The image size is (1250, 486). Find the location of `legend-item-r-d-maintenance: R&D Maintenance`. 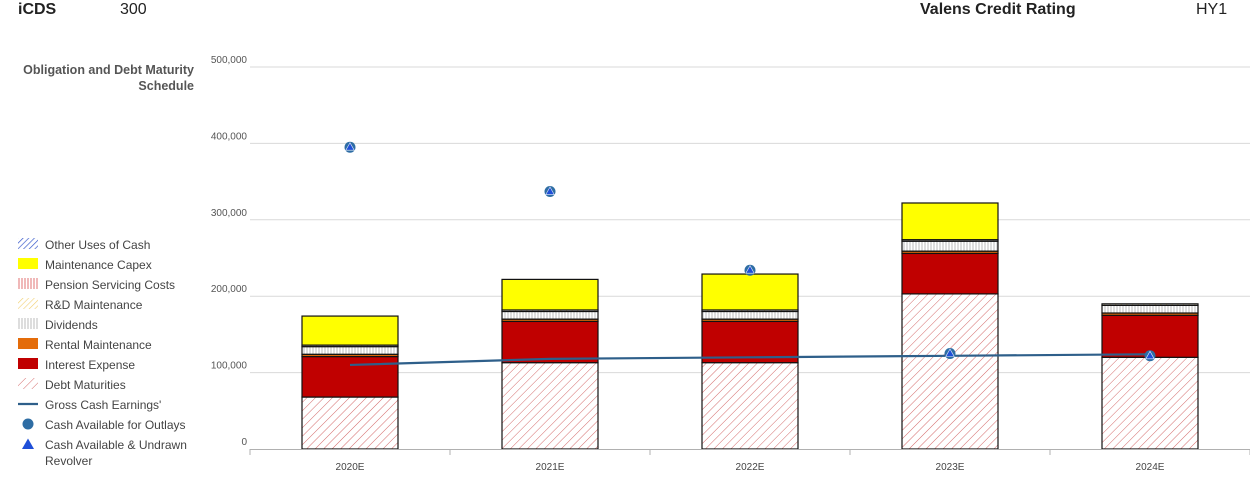

legend-item-r-d-maintenance: R&D Maintenance is located at coordinates (113, 307).